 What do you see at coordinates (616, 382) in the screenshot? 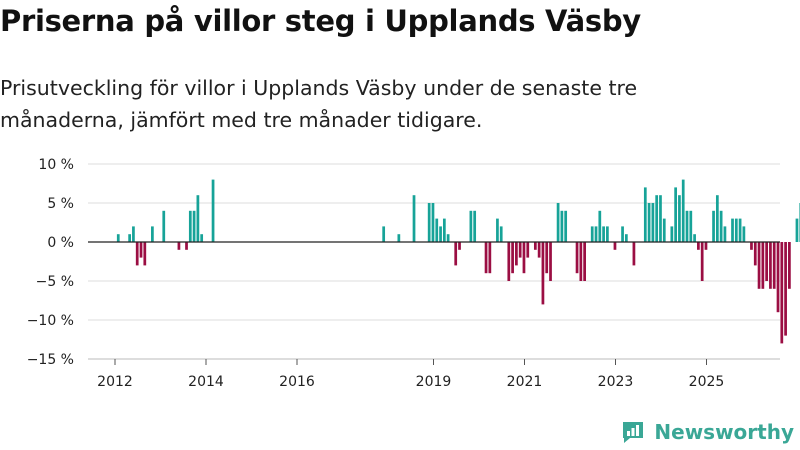
I see `x-tick-label: 2023` at bounding box center [616, 382].